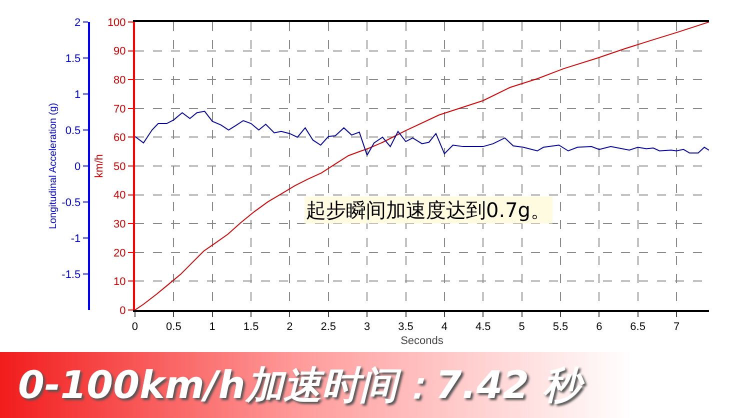 The image size is (744, 418). I want to click on x-tick-label: 4, so click(444, 327).